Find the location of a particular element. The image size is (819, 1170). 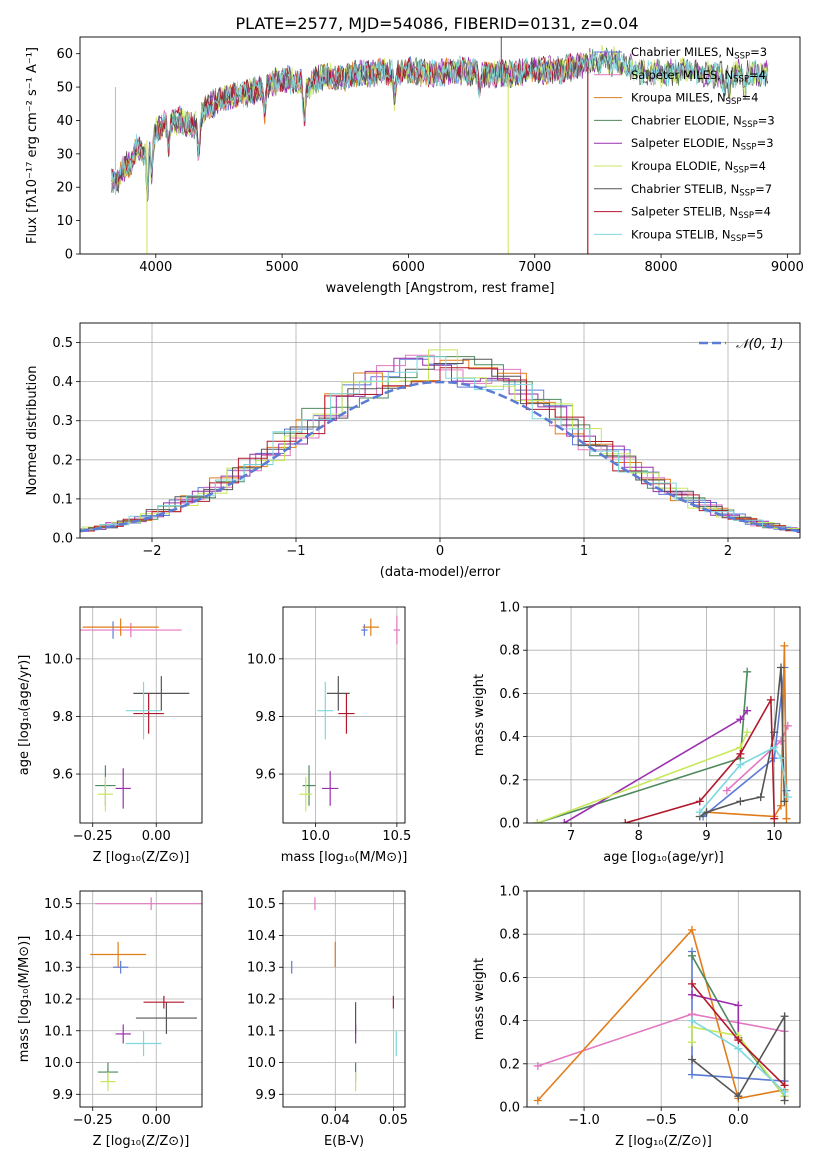

y-tick-label: 0.4 is located at coordinates (509, 1021).